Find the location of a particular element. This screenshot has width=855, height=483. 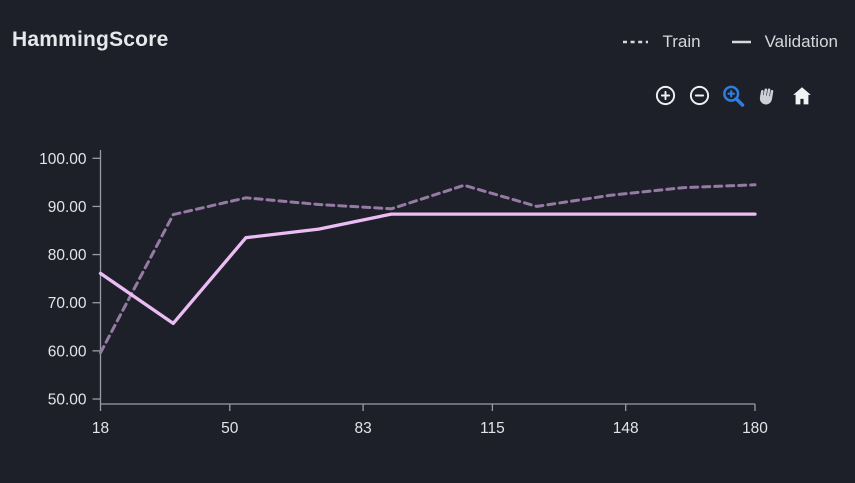

magnifier-plus-icon is located at coordinates (734, 96).